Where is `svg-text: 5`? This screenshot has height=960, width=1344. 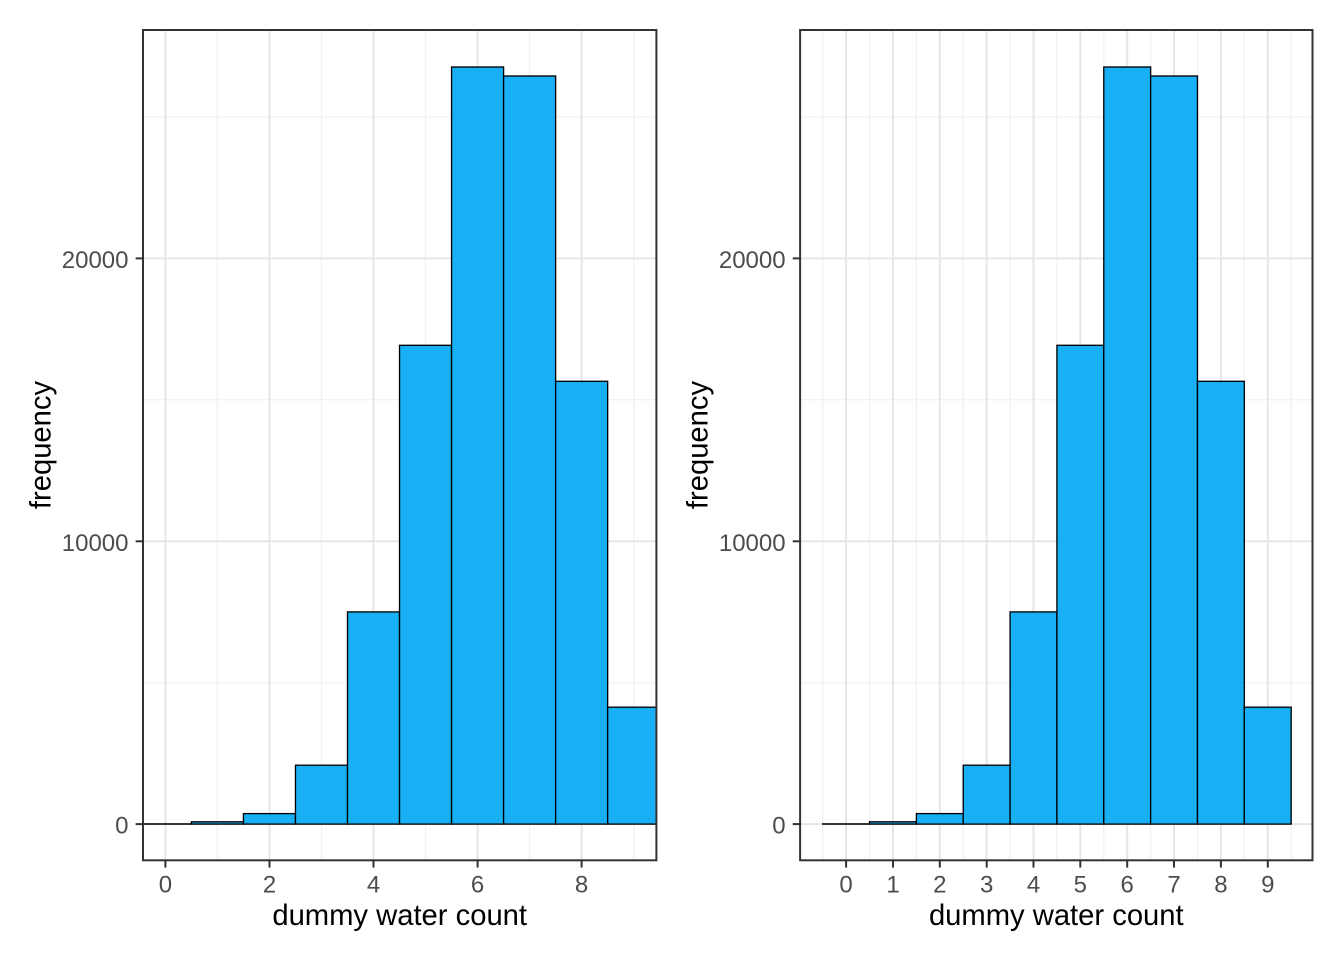
svg-text: 5 is located at coordinates (1080, 884).